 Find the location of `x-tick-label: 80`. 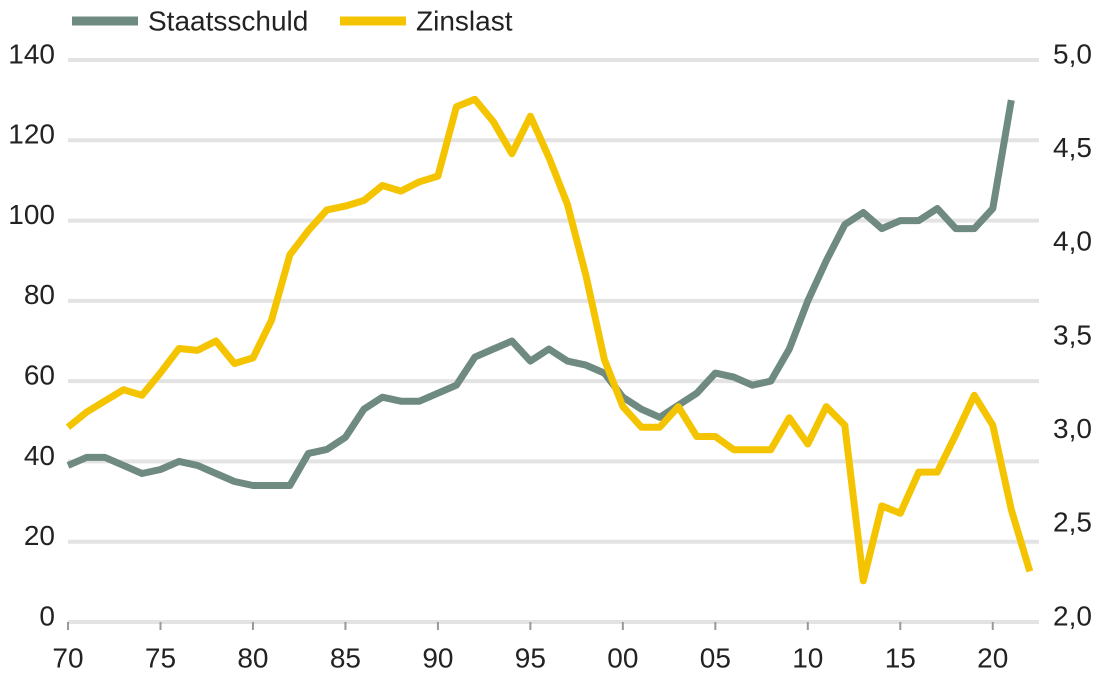

x-tick-label: 80 is located at coordinates (252, 657).